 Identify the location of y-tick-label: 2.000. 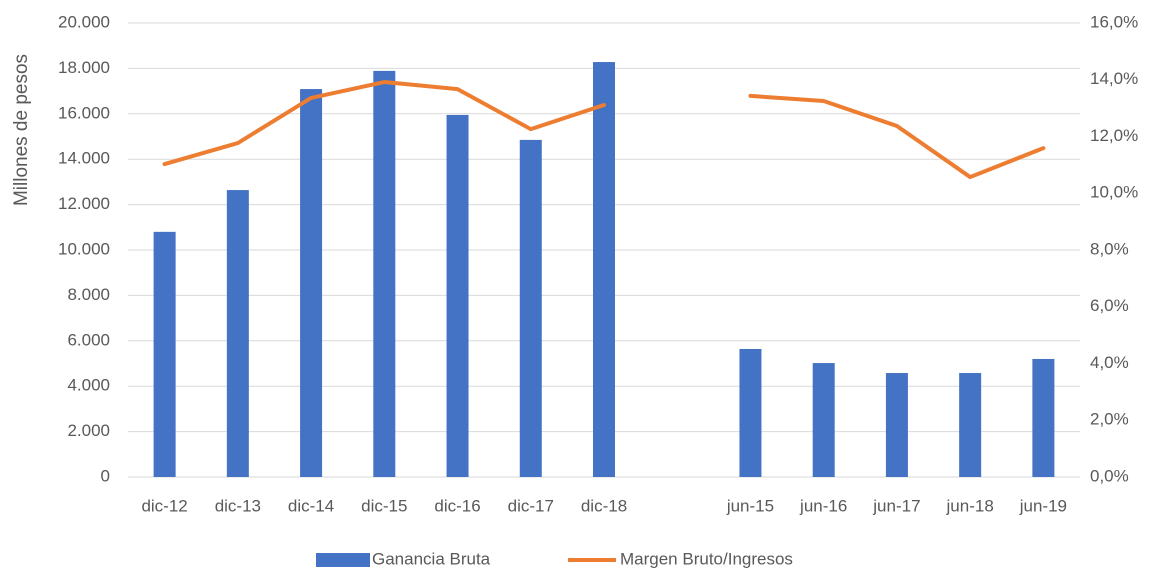
(88, 430).